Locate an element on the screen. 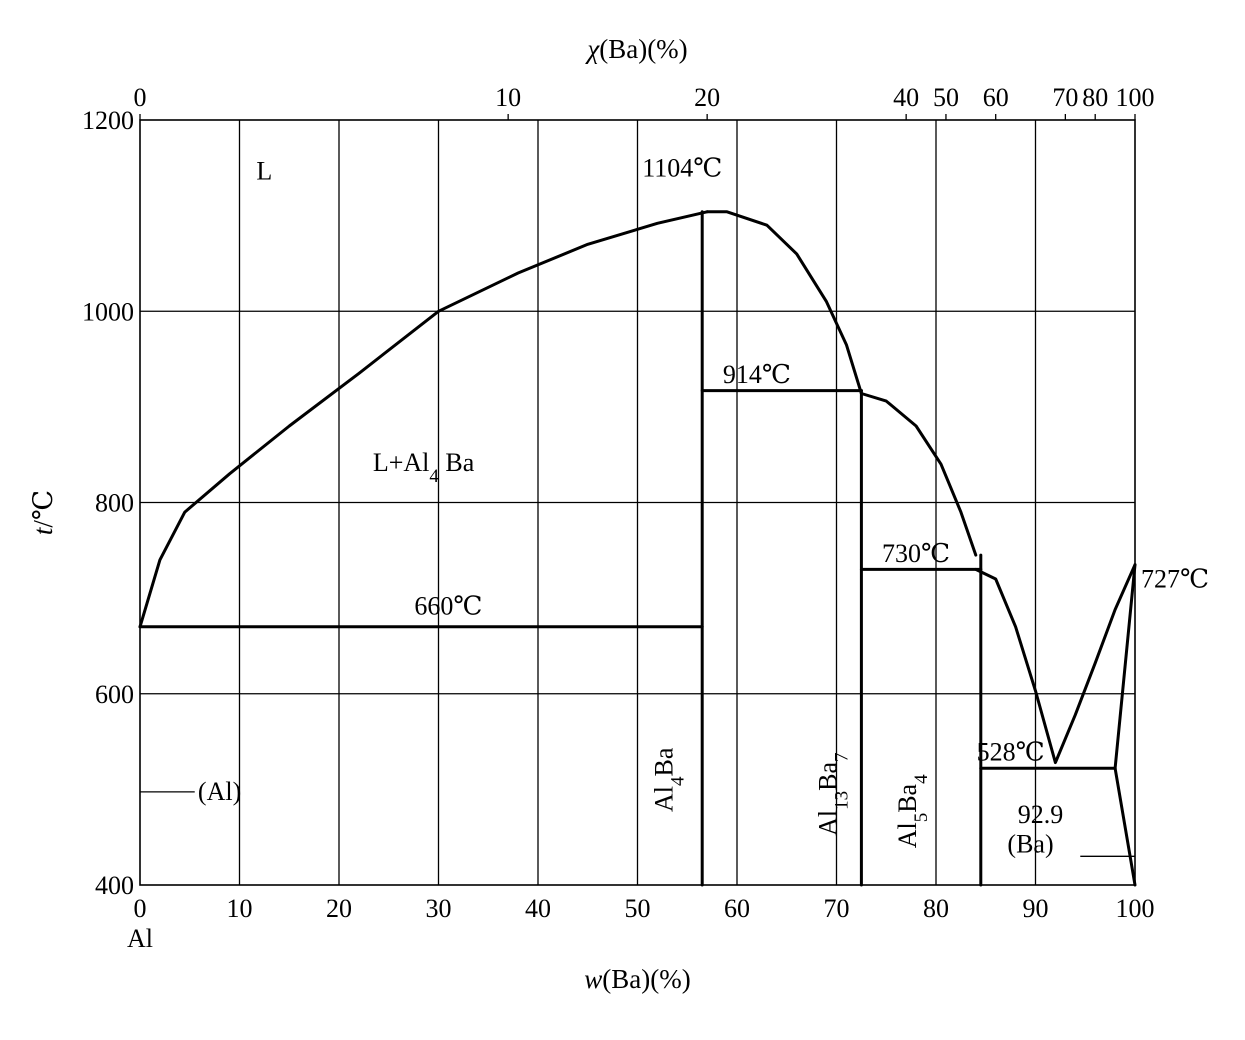  top-tick-label: 40 is located at coordinates (906, 97).